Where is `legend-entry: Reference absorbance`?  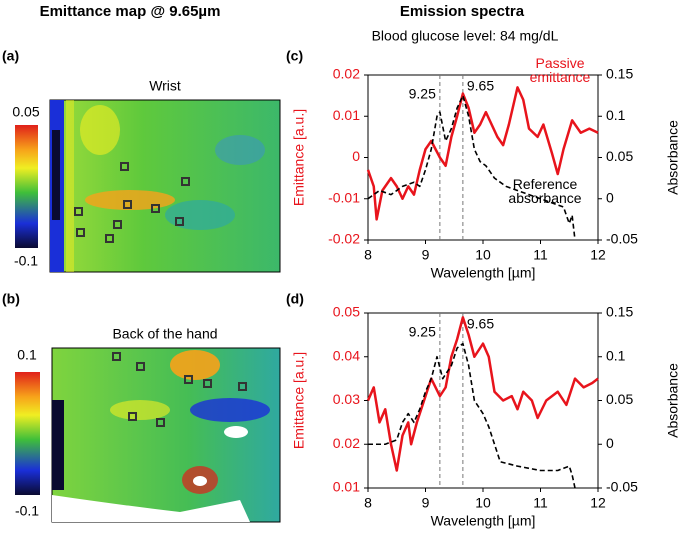 legend-entry: Reference absorbance is located at coordinates (545, 191).